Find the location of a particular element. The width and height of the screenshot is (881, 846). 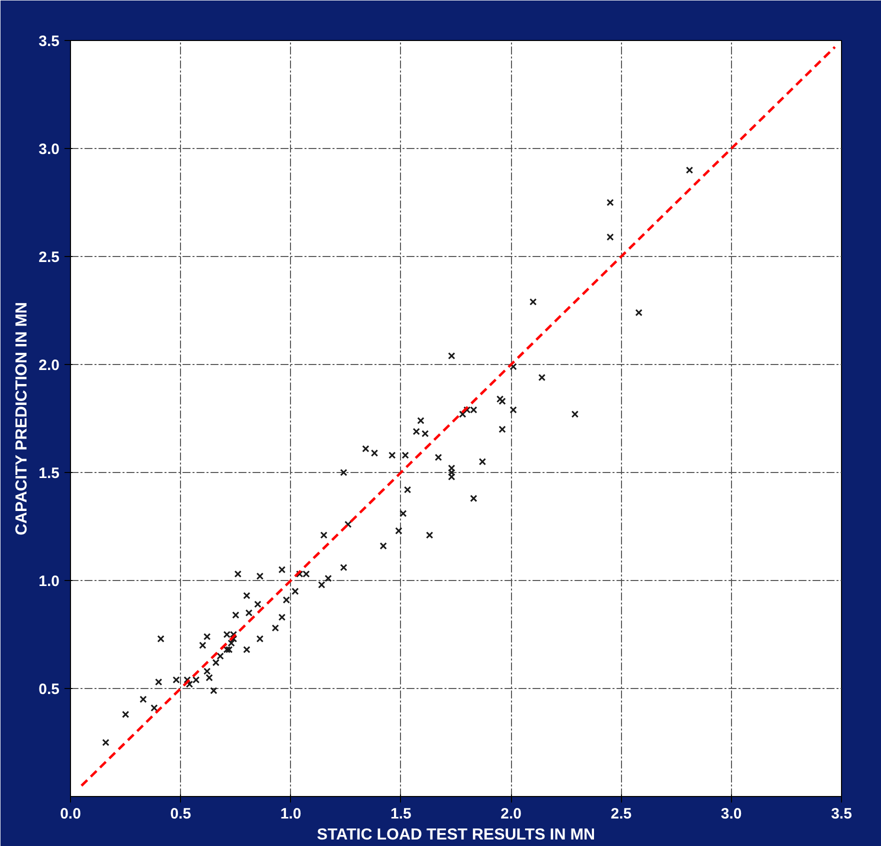

x-tick-label: 0.0 is located at coordinates (70, 814).